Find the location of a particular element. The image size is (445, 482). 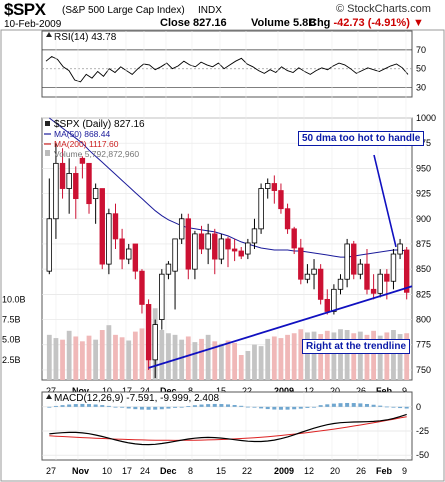

volume-tick-label: 10.0B is located at coordinates (14, 299).